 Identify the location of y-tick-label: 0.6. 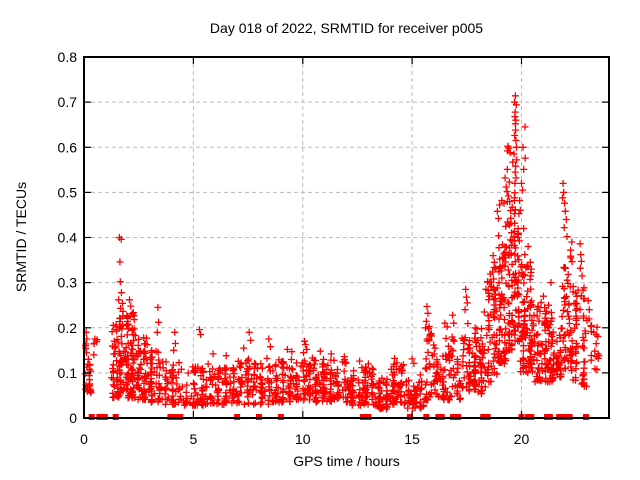
(68, 147).